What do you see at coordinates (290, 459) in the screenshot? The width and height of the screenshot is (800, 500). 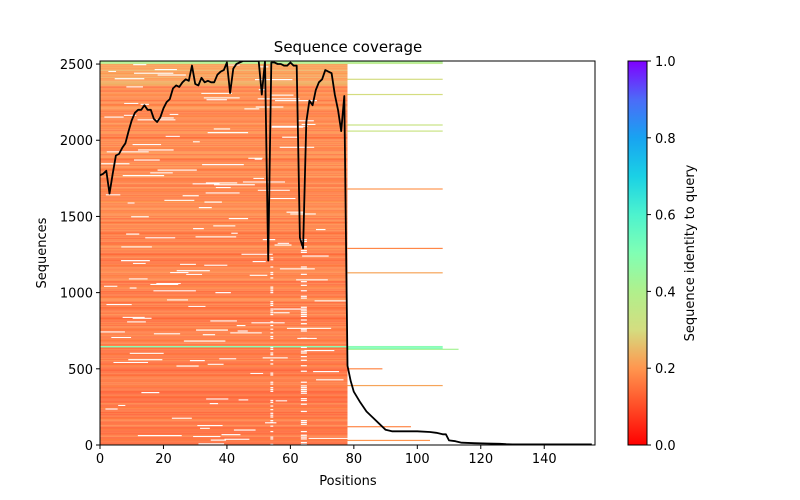 I see `x-tick-label: 60` at bounding box center [290, 459].